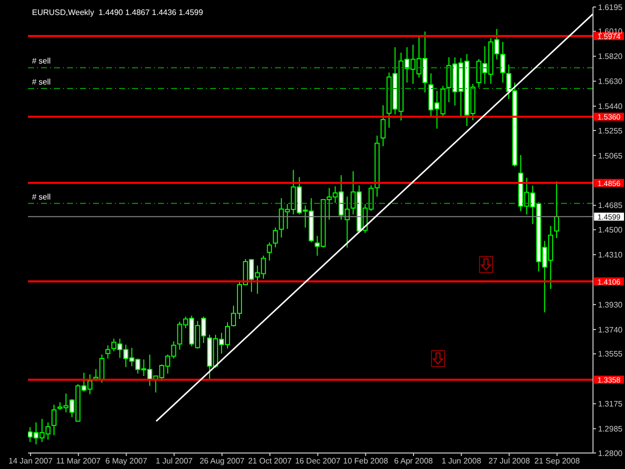 The height and width of the screenshot is (469, 625). I want to click on y-tick-label: 1.3740, so click(611, 329).